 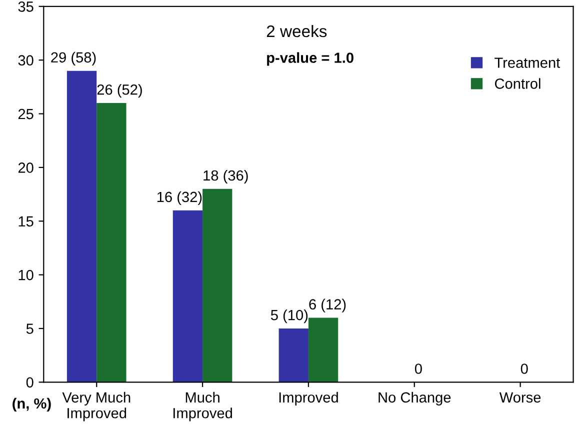 What do you see at coordinates (520, 397) in the screenshot?
I see `x-tick-label: Worse` at bounding box center [520, 397].